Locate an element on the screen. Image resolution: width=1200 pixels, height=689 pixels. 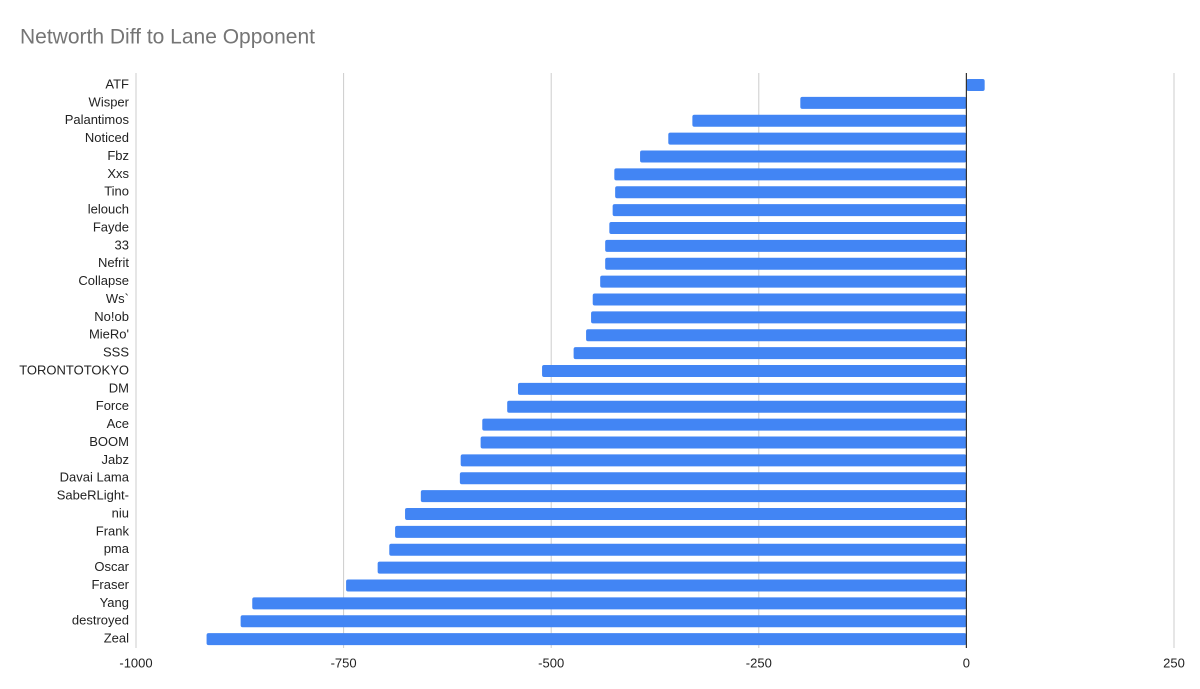
y-tick-label: Jabz is located at coordinates (115, 459).